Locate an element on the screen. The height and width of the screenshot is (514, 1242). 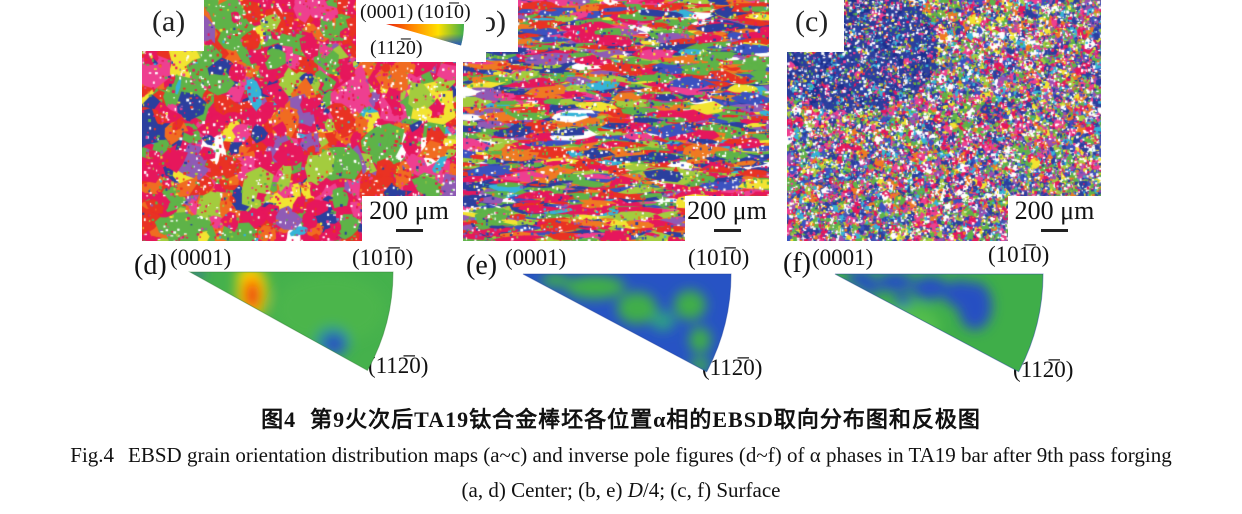
scale-bar-c: 200 μm is located at coordinates (1054, 218).